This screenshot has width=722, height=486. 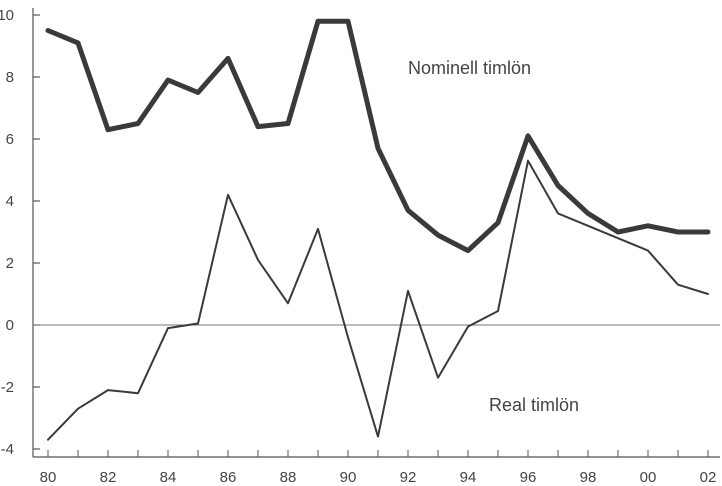 What do you see at coordinates (10, 201) in the screenshot?
I see `y-tick-label: 4` at bounding box center [10, 201].